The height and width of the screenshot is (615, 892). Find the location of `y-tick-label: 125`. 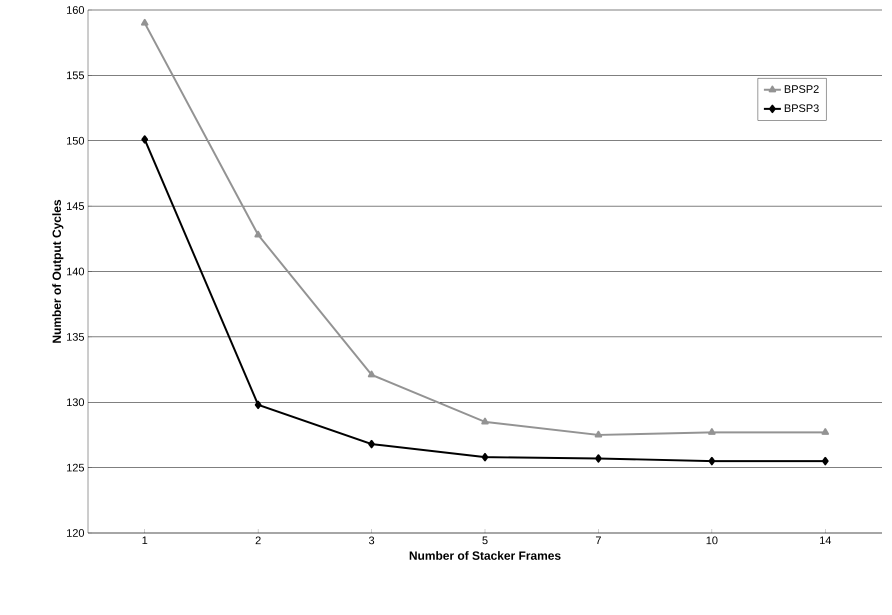

y-tick-label: 125 is located at coordinates (75, 468).